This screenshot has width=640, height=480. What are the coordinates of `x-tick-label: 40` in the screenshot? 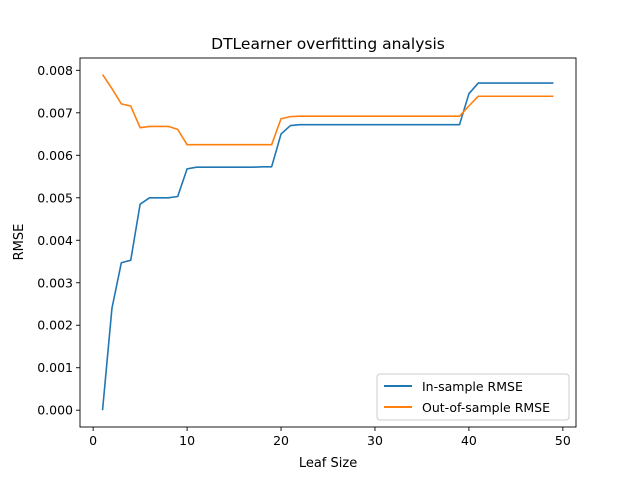 It's located at (469, 440).